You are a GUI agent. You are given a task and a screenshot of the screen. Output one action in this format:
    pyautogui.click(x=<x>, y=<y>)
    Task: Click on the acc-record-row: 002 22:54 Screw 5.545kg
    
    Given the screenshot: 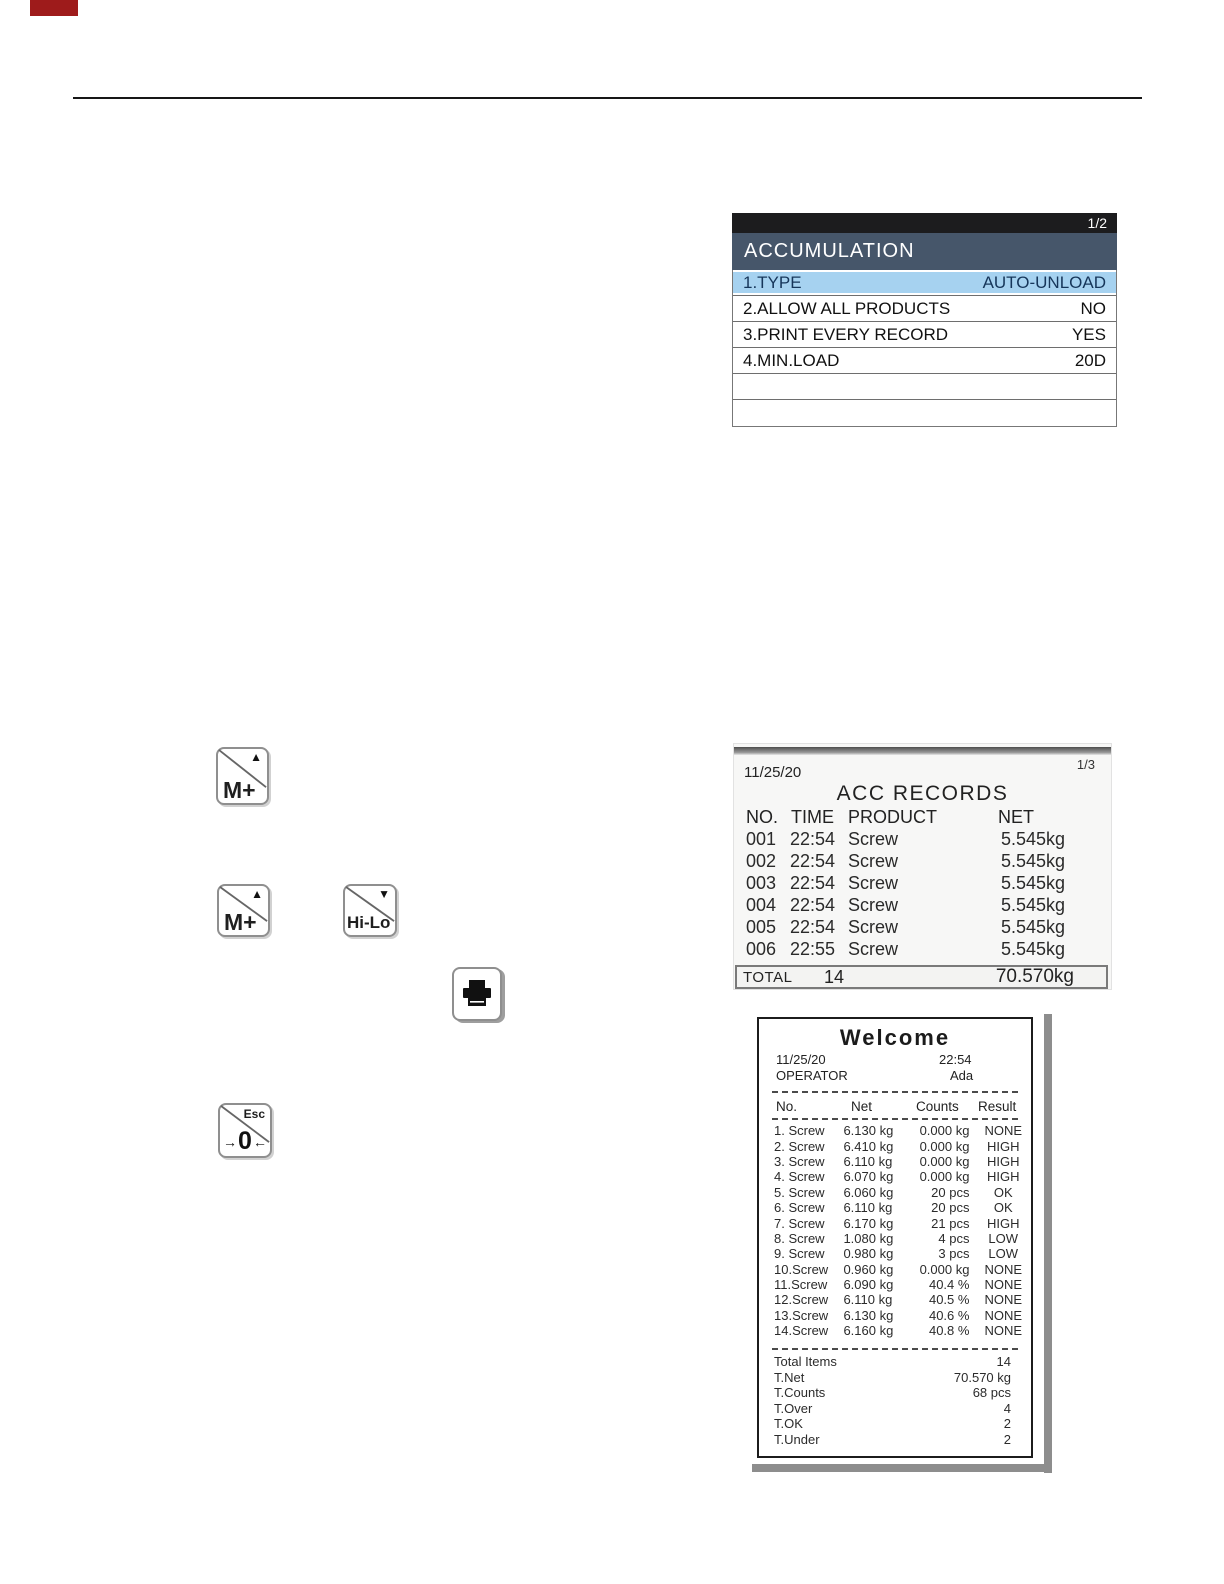 What is the action you would take?
    pyautogui.click(x=922, y=861)
    